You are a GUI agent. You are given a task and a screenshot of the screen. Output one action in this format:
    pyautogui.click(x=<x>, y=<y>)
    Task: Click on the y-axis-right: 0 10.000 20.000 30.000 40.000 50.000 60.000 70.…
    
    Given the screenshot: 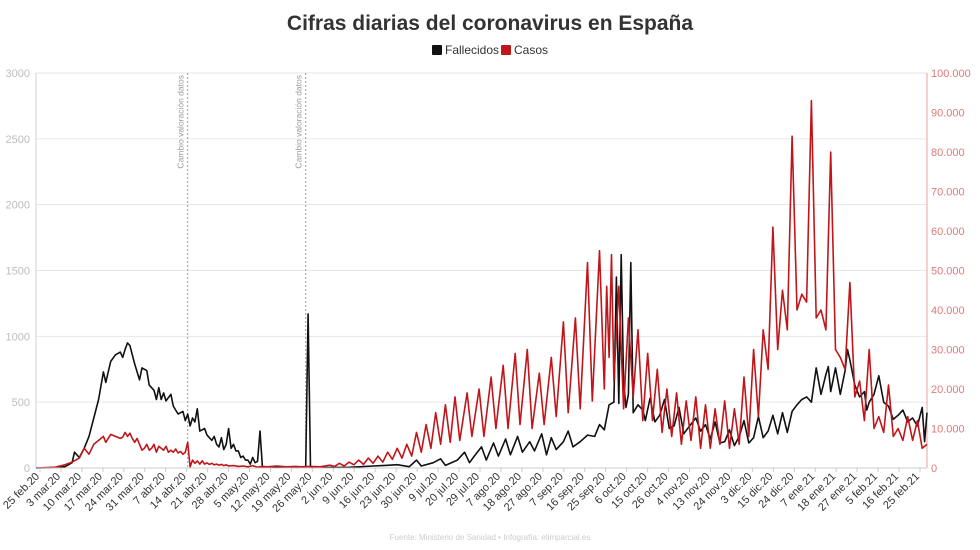 What is the action you would take?
    pyautogui.click(x=948, y=271)
    